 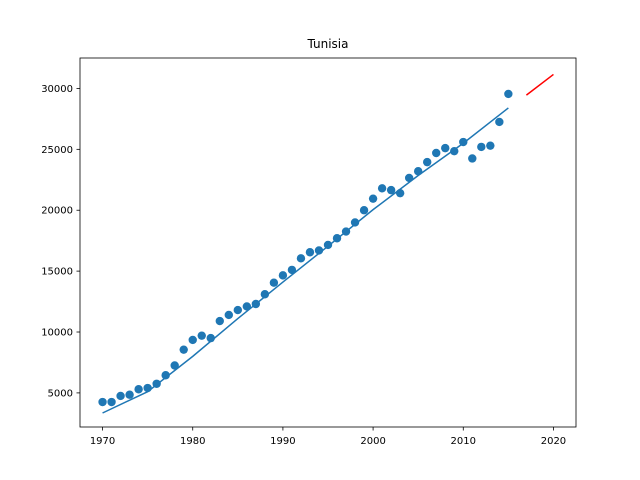 I want to click on x-tick-label: 2020, so click(x=553, y=441).